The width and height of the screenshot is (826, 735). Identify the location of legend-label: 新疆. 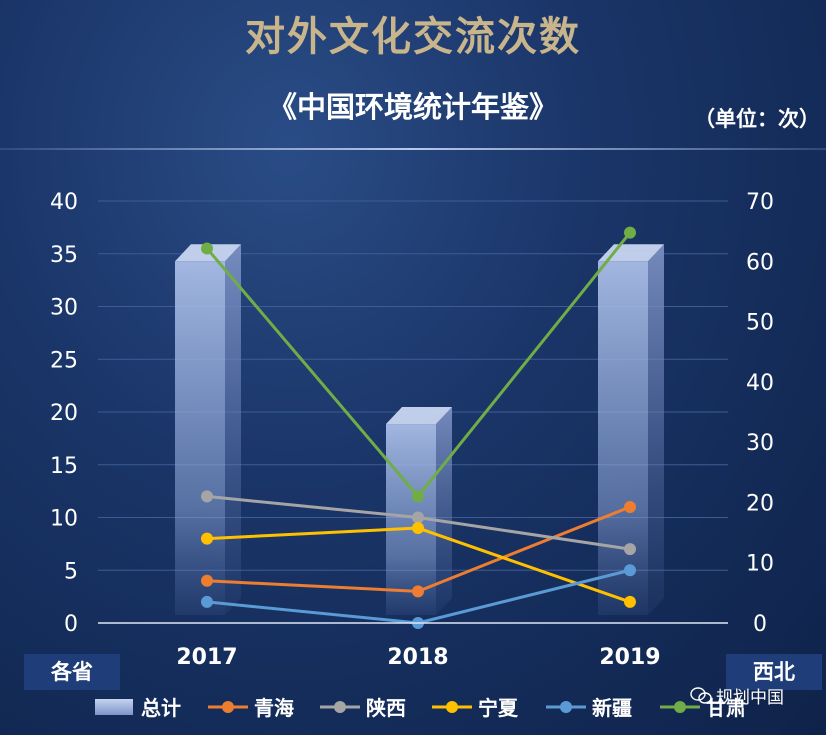
(612, 708).